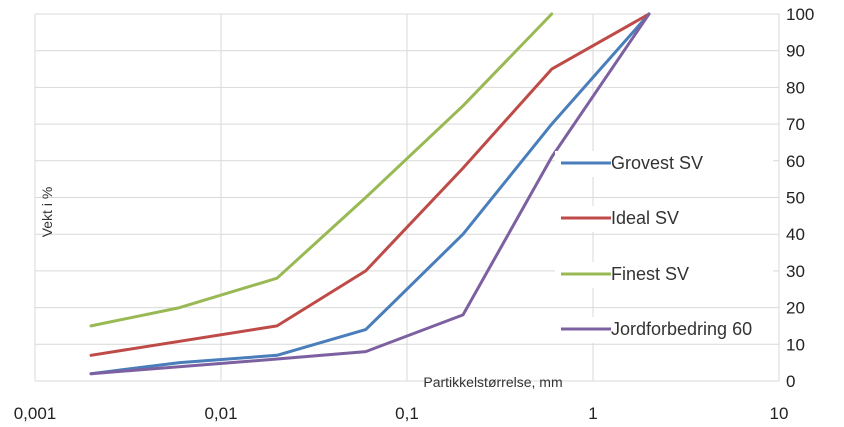 Image resolution: width=844 pixels, height=427 pixels. I want to click on y-tick-label: 90, so click(795, 51).